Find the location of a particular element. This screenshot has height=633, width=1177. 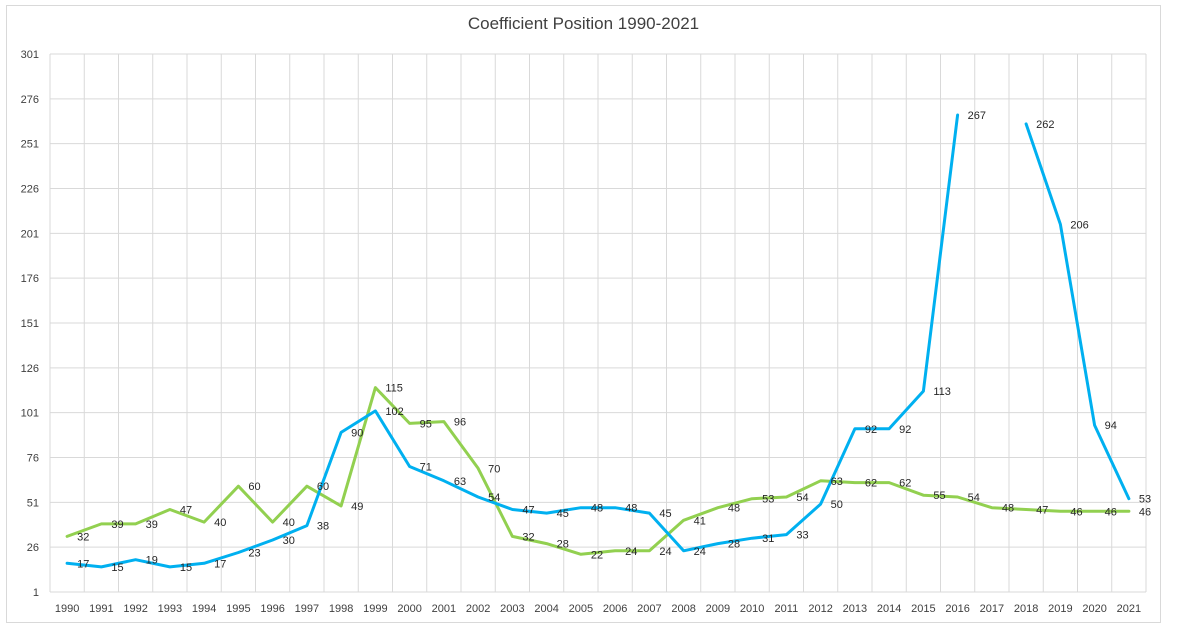

x-tick-label: 2021 is located at coordinates (1129, 609).